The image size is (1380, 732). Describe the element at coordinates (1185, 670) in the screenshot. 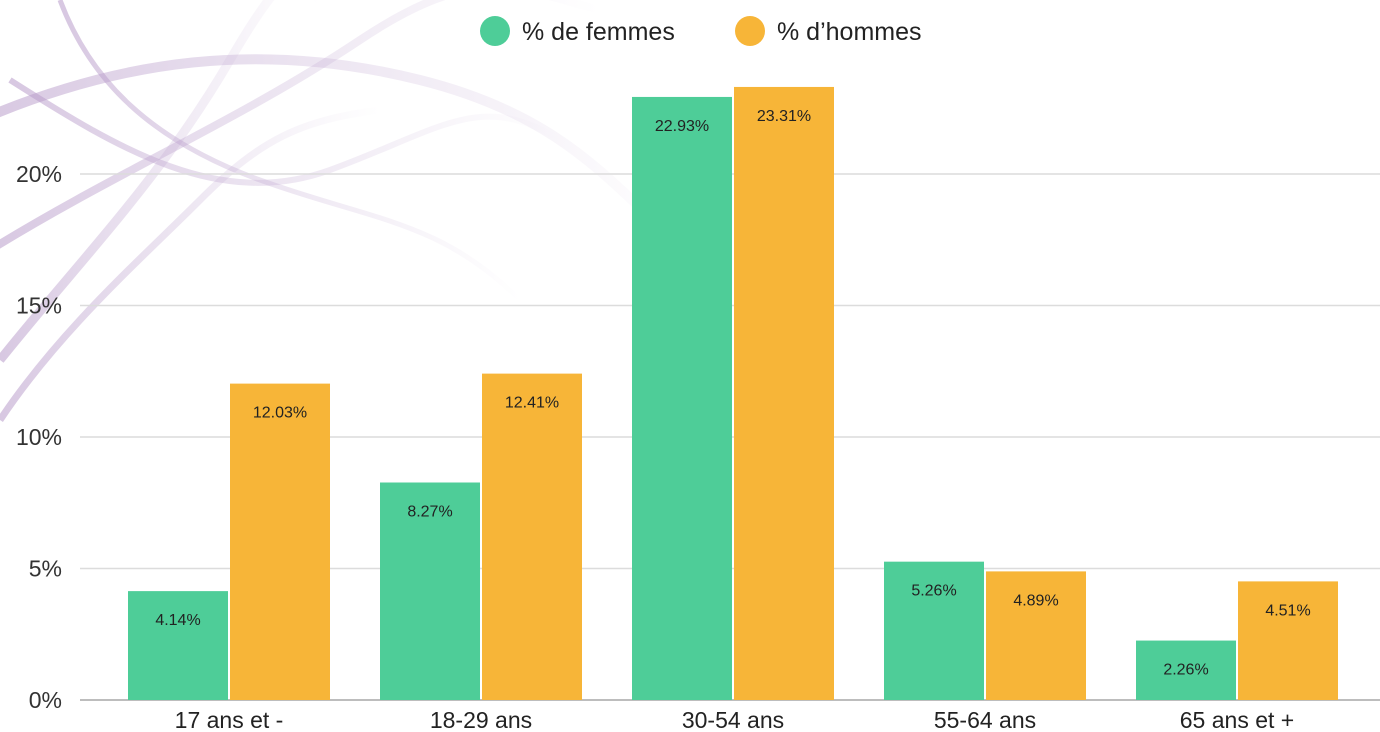

I see `data-label: 2.26%` at that location.